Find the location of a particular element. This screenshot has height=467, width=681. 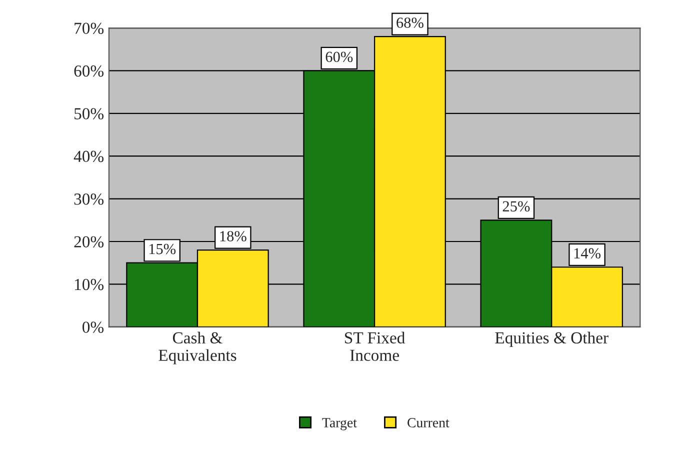

y-tick-label: 50% is located at coordinates (89, 114).